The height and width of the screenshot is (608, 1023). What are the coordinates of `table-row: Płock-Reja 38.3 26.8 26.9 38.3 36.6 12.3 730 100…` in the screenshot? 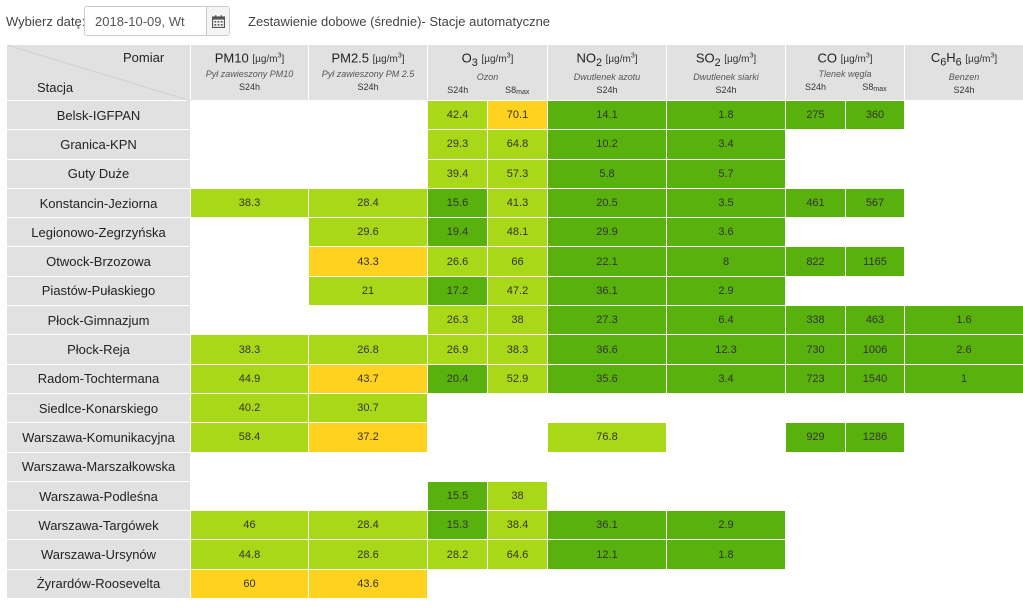 It's located at (514, 349).